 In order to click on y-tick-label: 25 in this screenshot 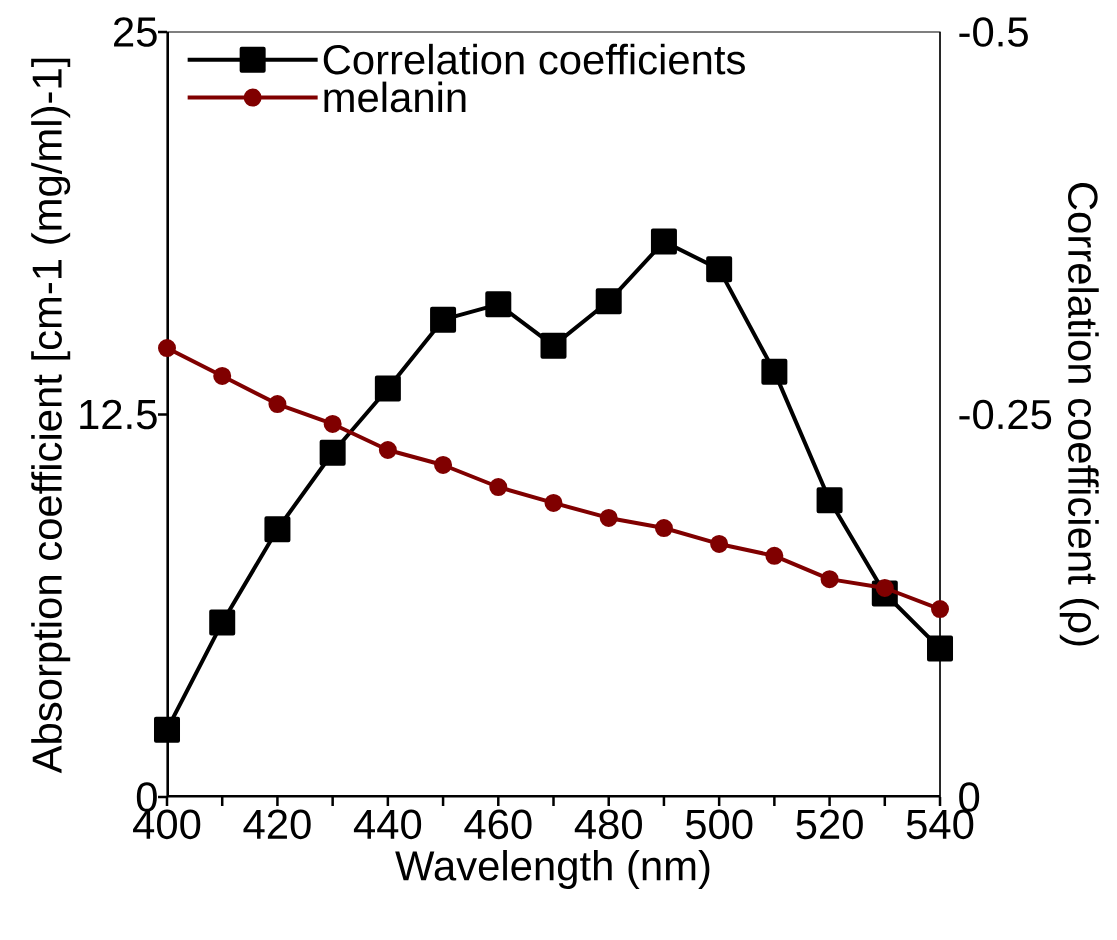, I will do `click(135, 32)`.